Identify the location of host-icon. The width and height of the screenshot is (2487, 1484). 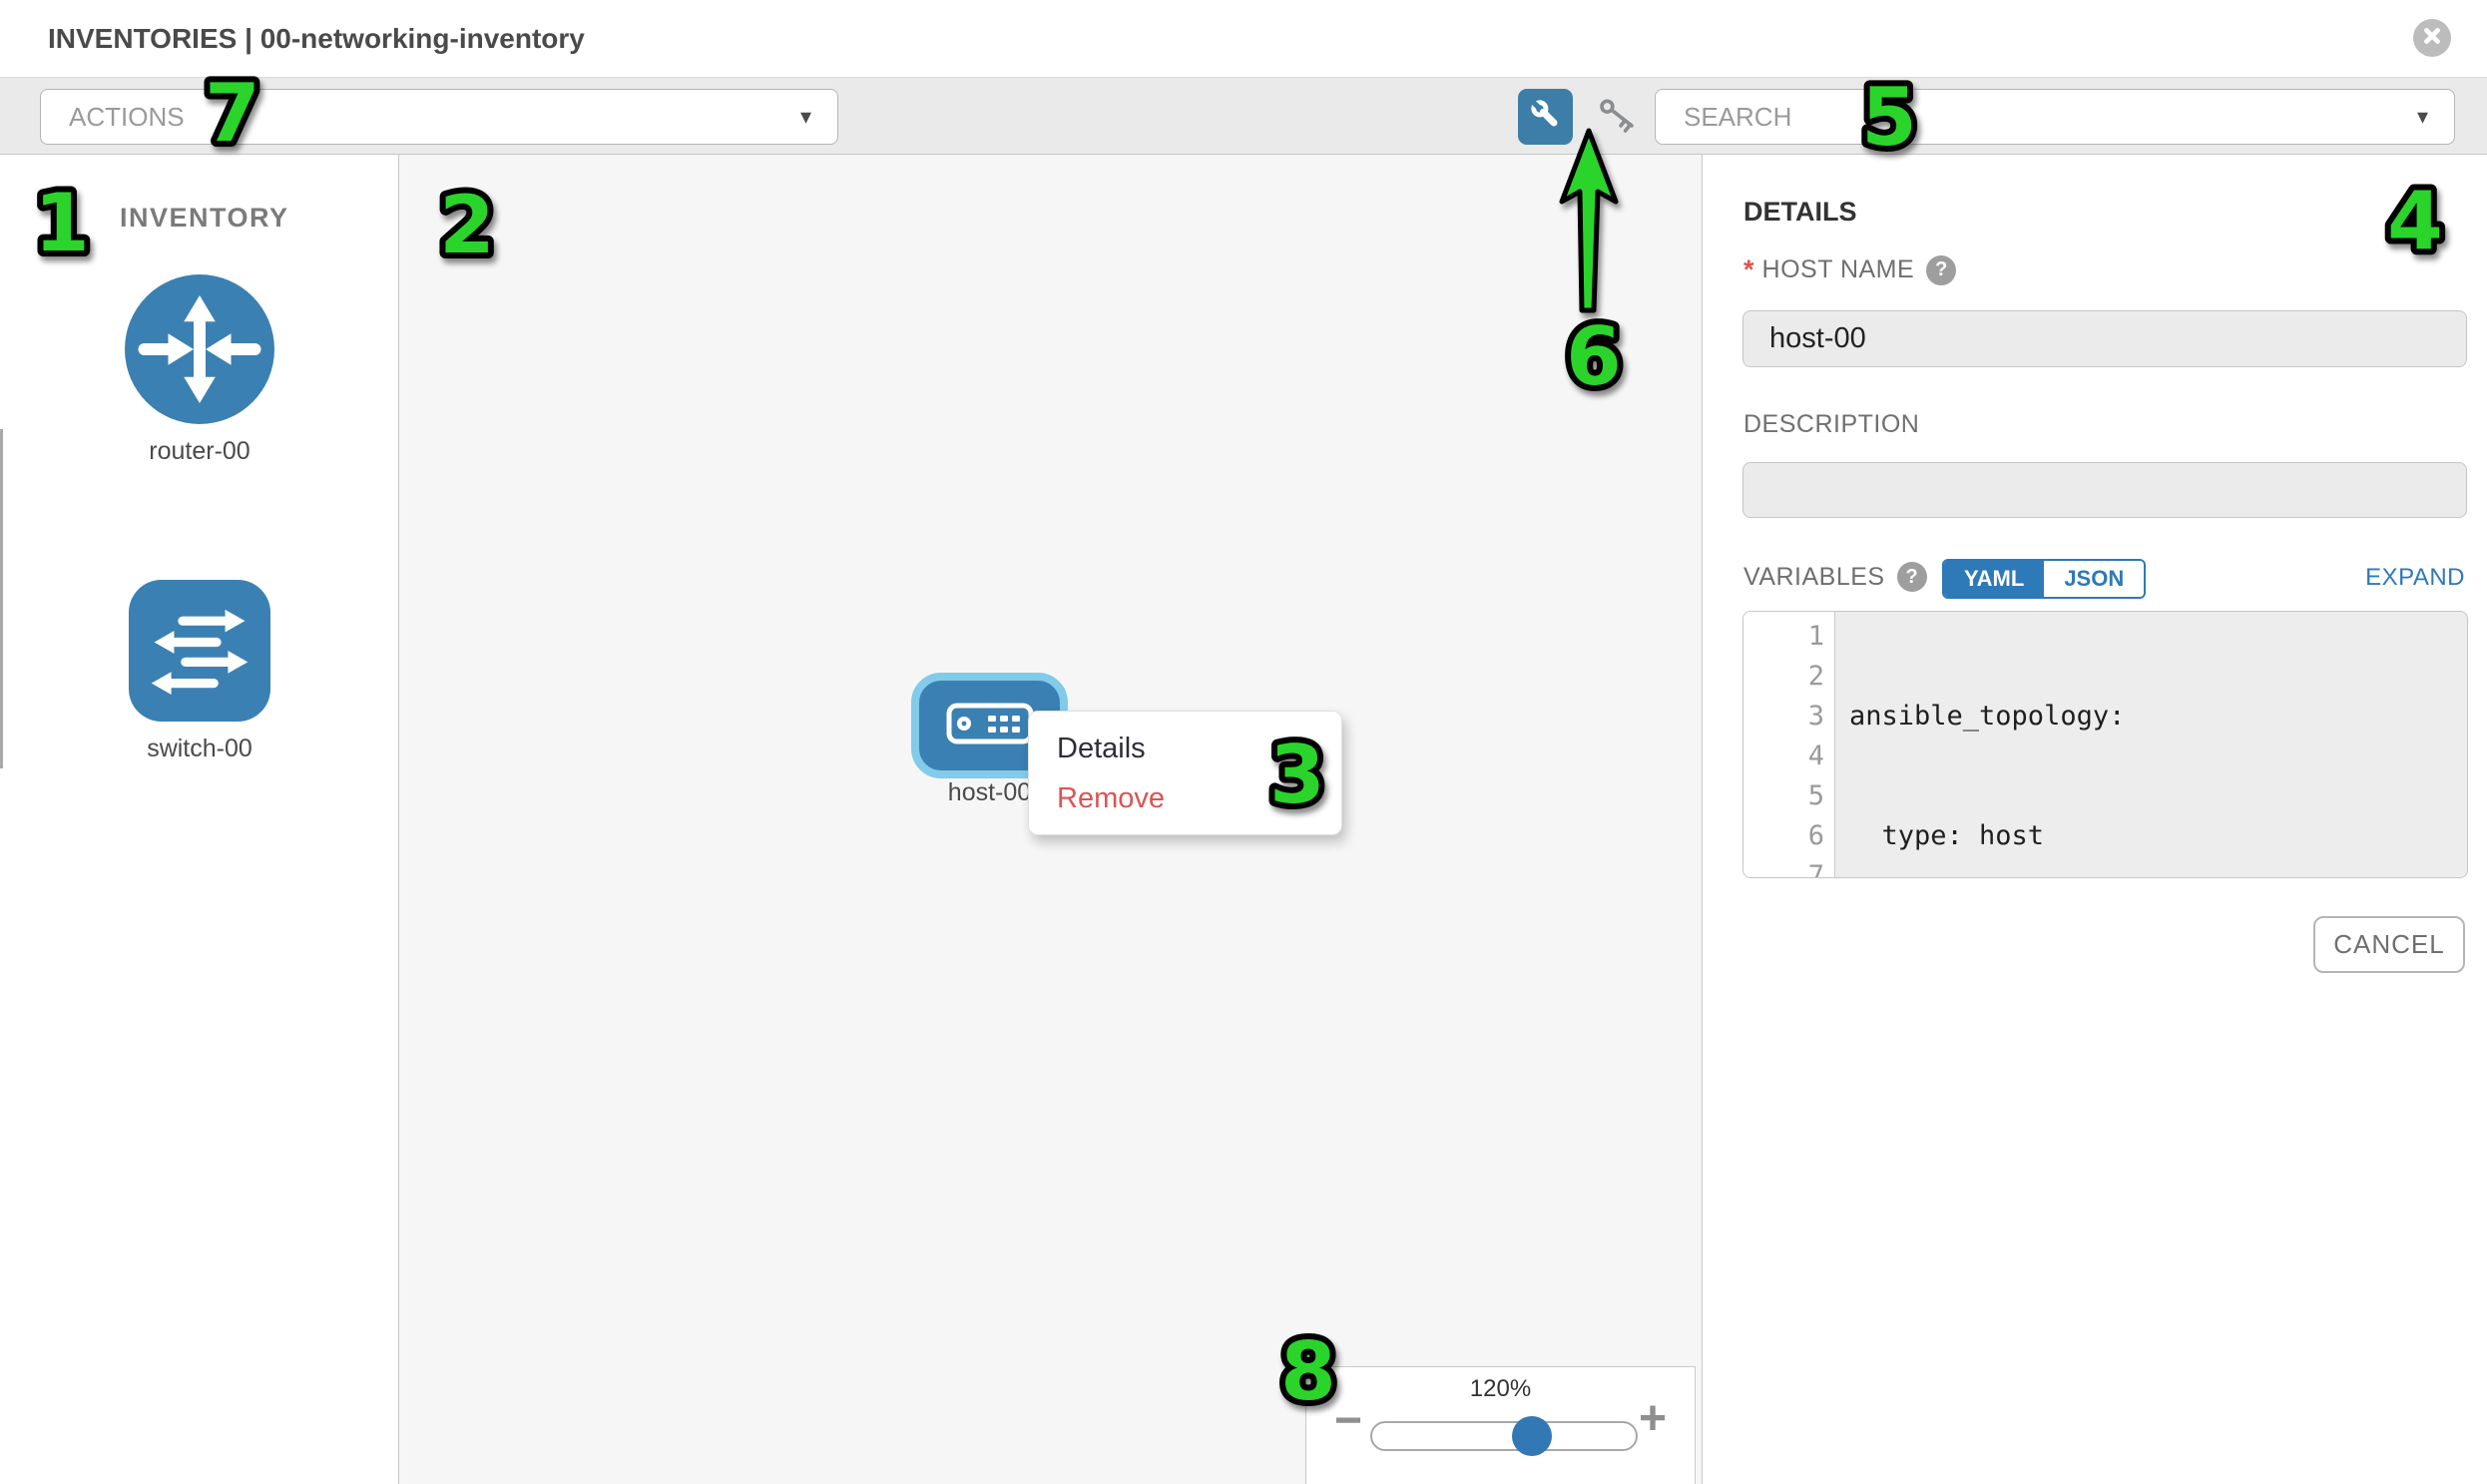
(990, 726).